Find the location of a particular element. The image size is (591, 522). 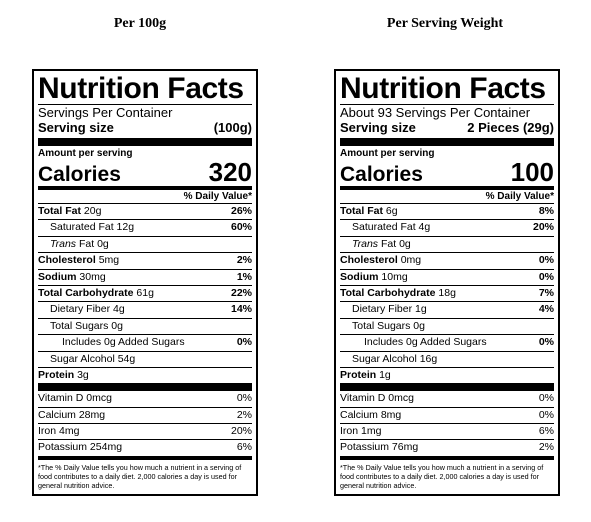

sodium-row: Sodium 30mg 1% is located at coordinates (145, 276).